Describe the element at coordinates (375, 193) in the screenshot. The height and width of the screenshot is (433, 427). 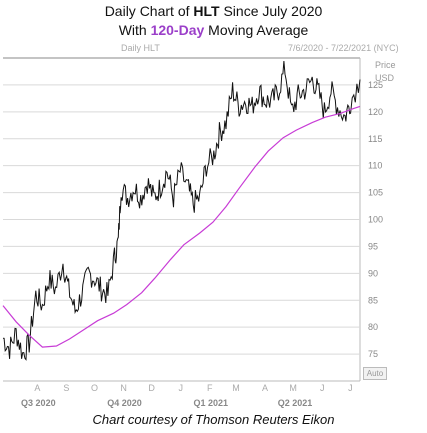
I see `y-tick-label-105: 105` at that location.